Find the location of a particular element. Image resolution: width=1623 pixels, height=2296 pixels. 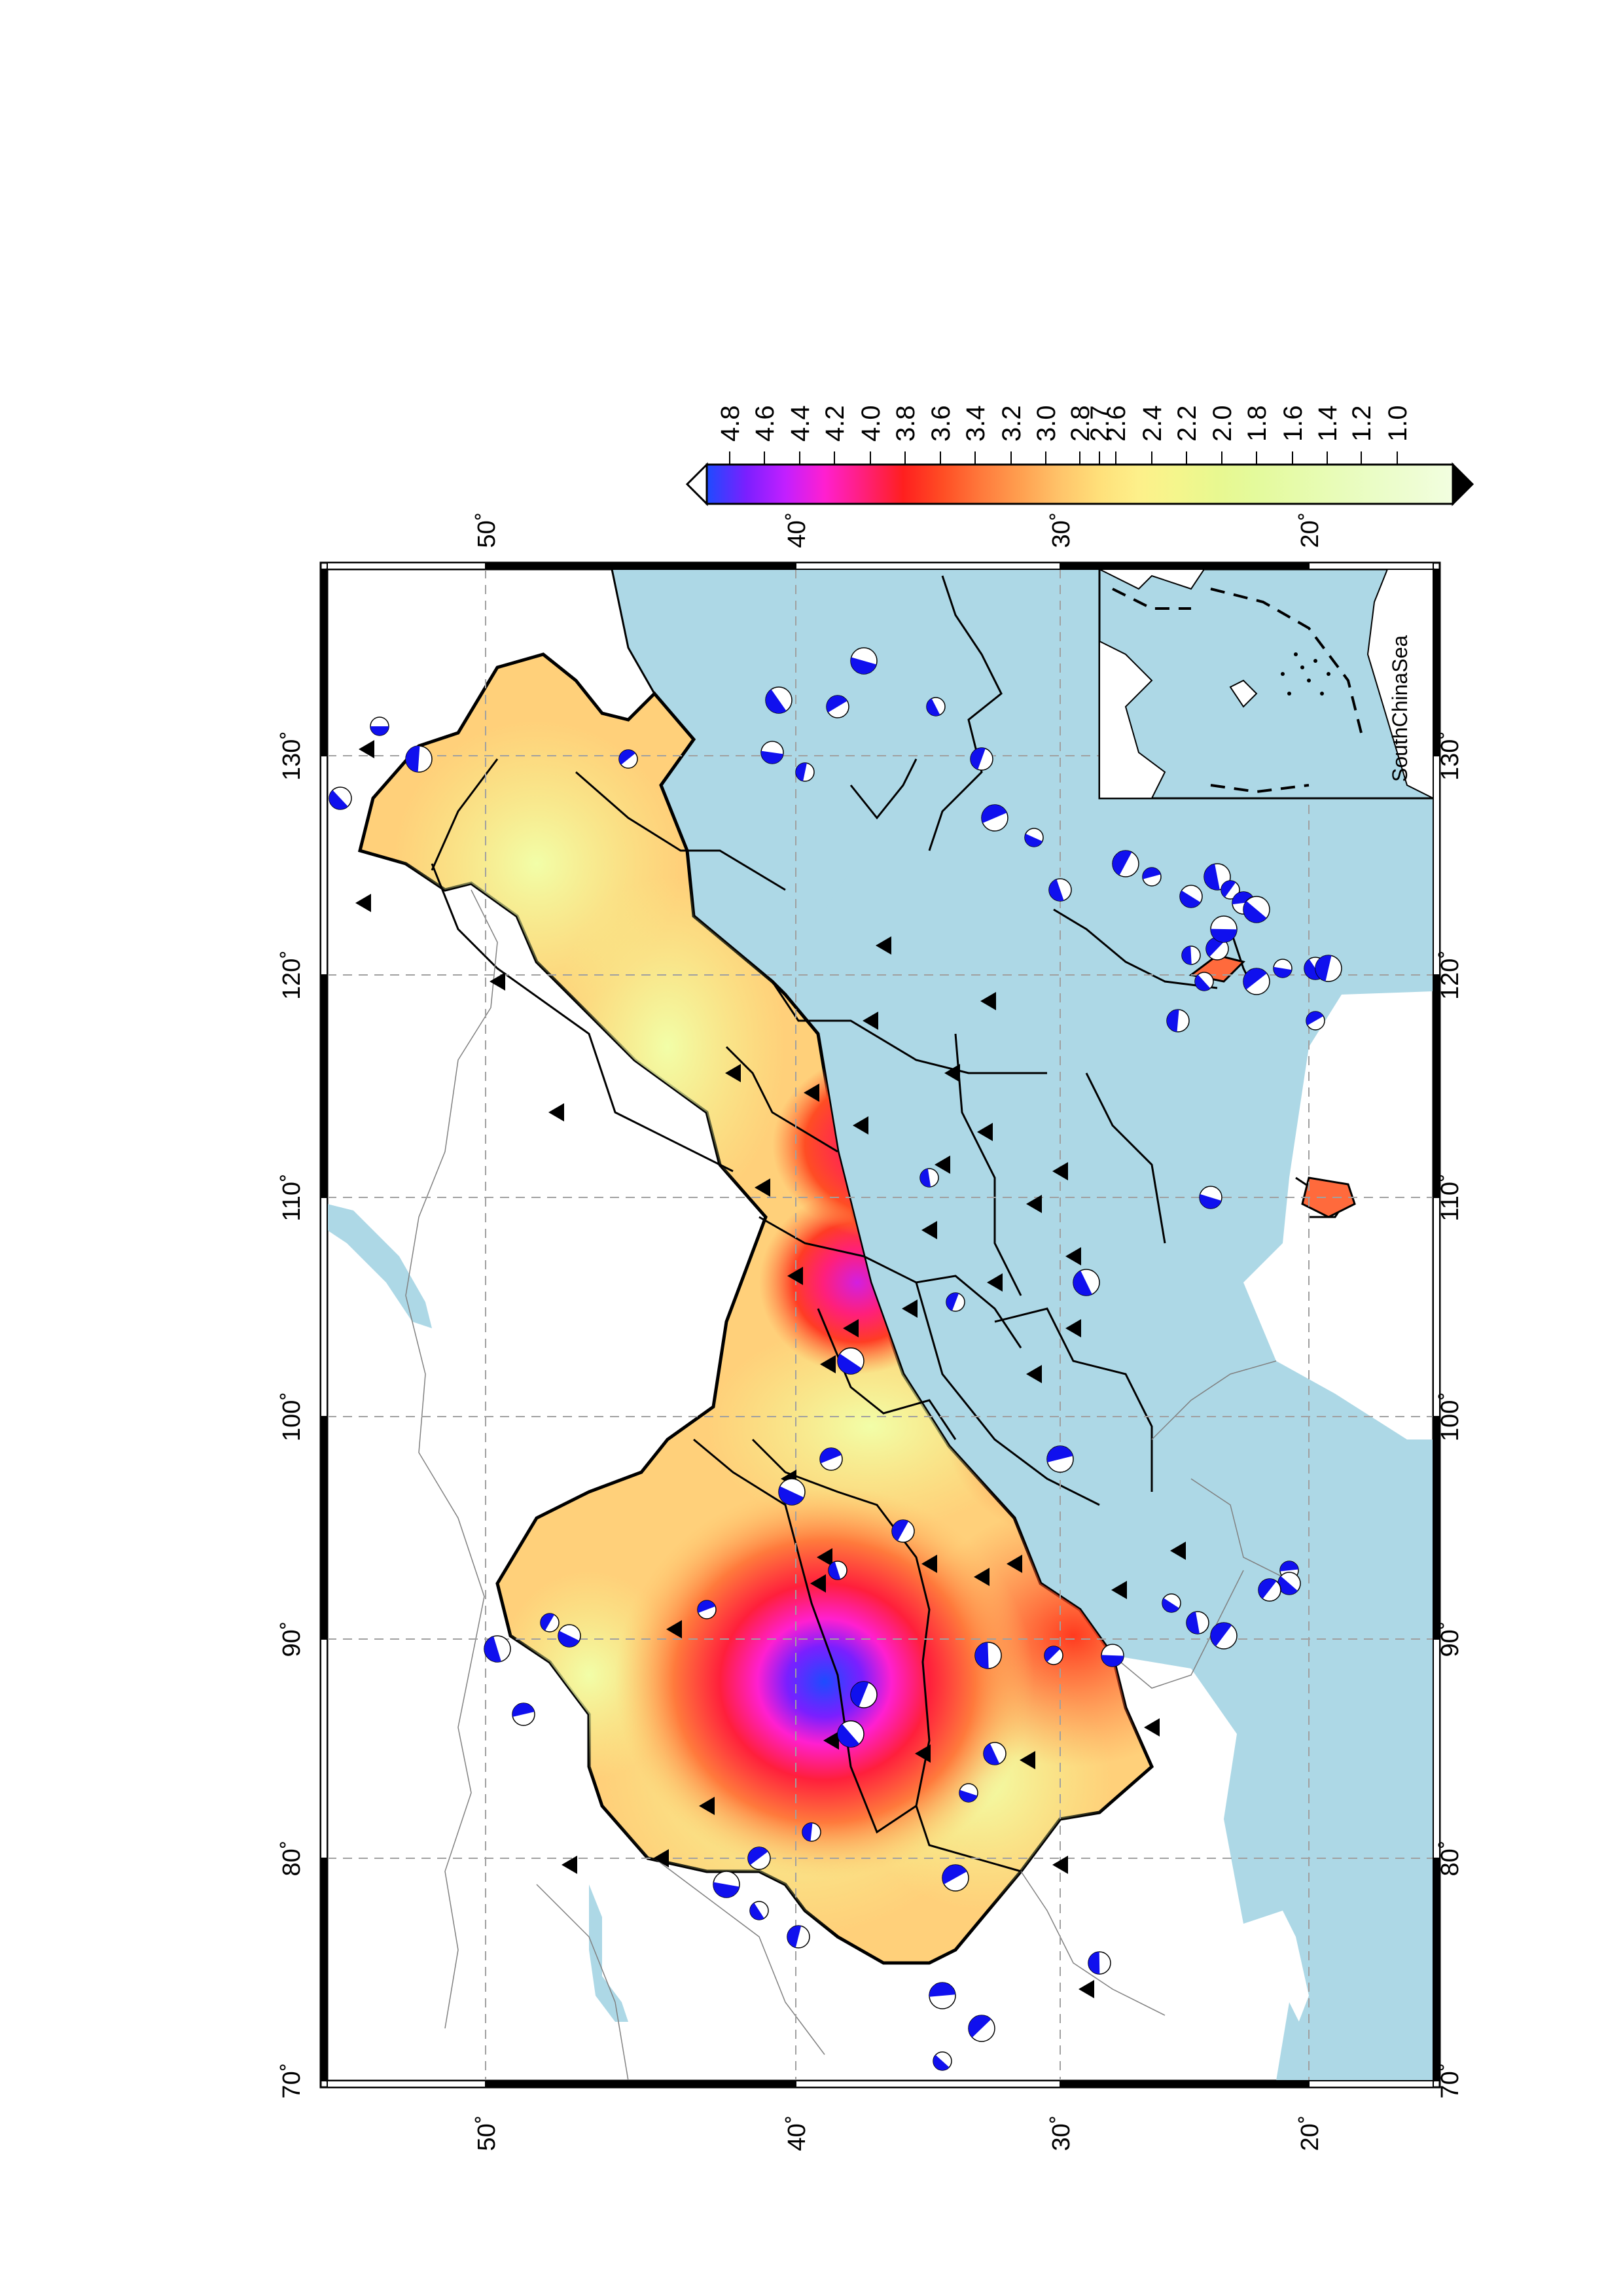

latitude-tick-label: 20˚ is located at coordinates (1310, 2133).